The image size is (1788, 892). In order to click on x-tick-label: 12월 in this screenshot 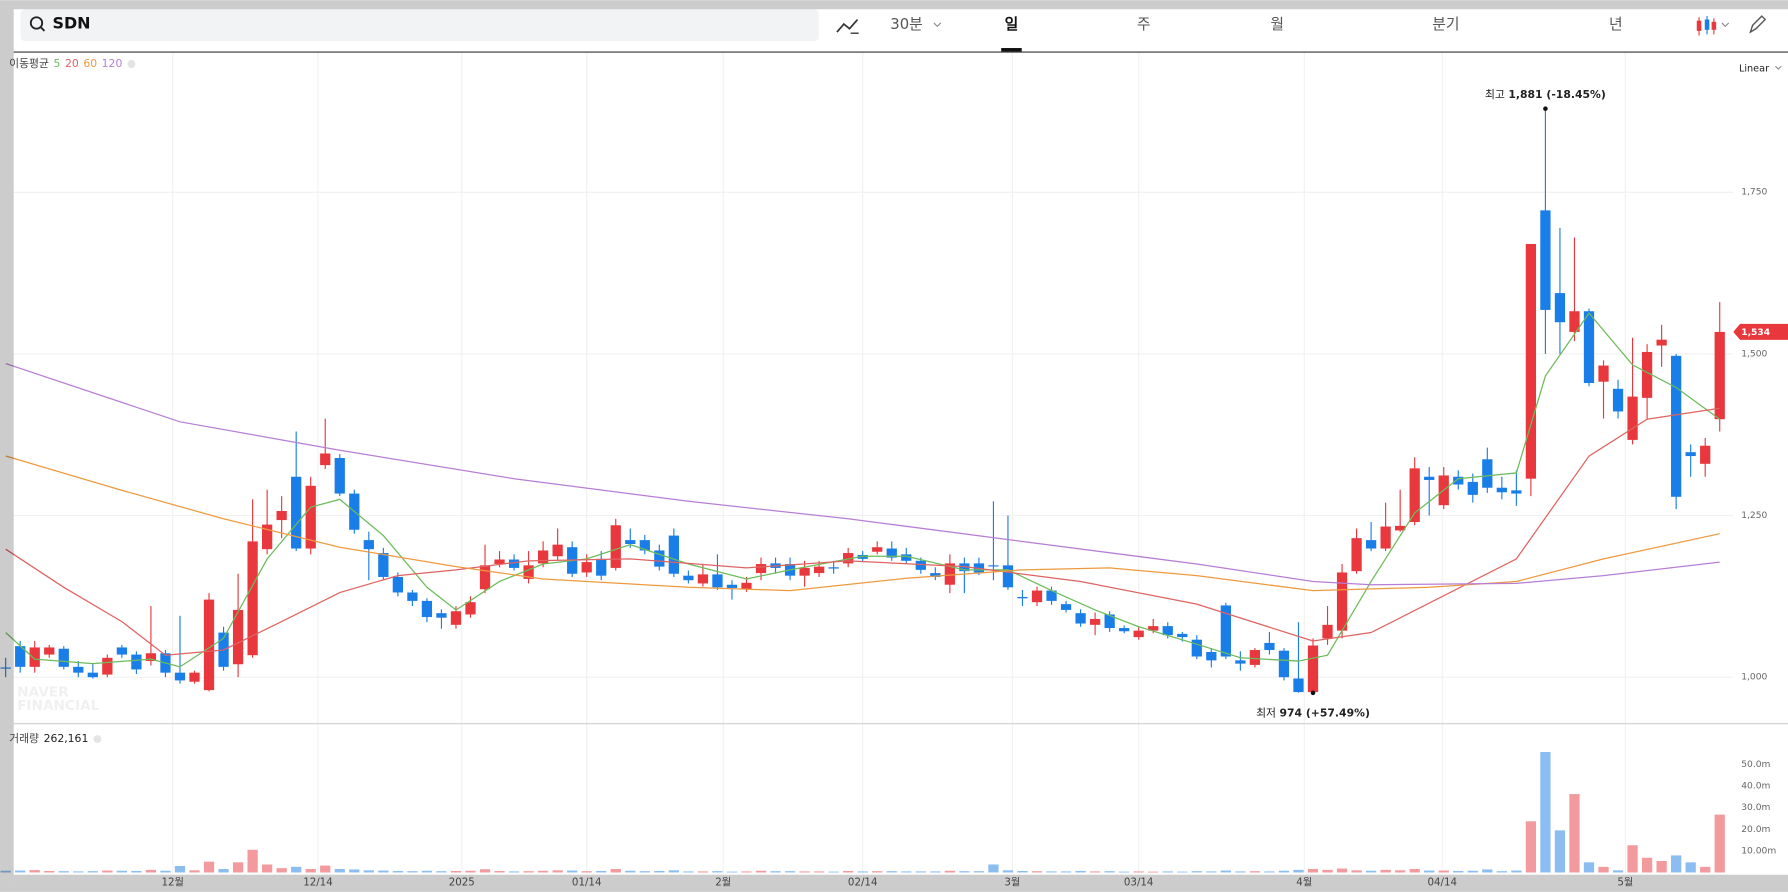, I will do `click(172, 883)`.